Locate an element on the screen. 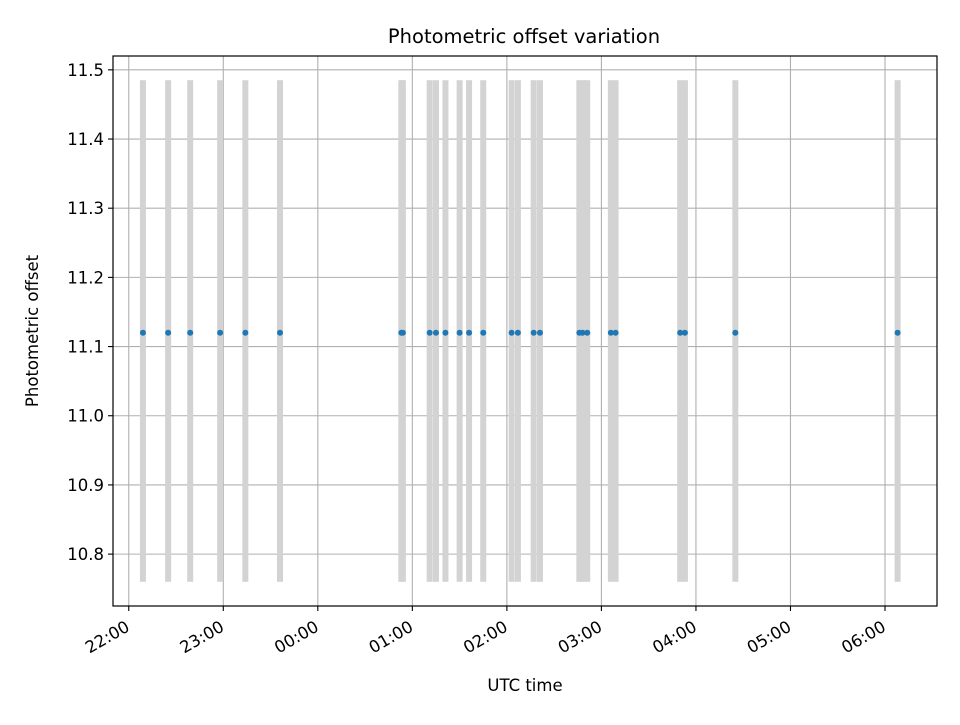 This screenshot has width=960, height=725. y-tick-label: 11.4 is located at coordinates (85, 139).